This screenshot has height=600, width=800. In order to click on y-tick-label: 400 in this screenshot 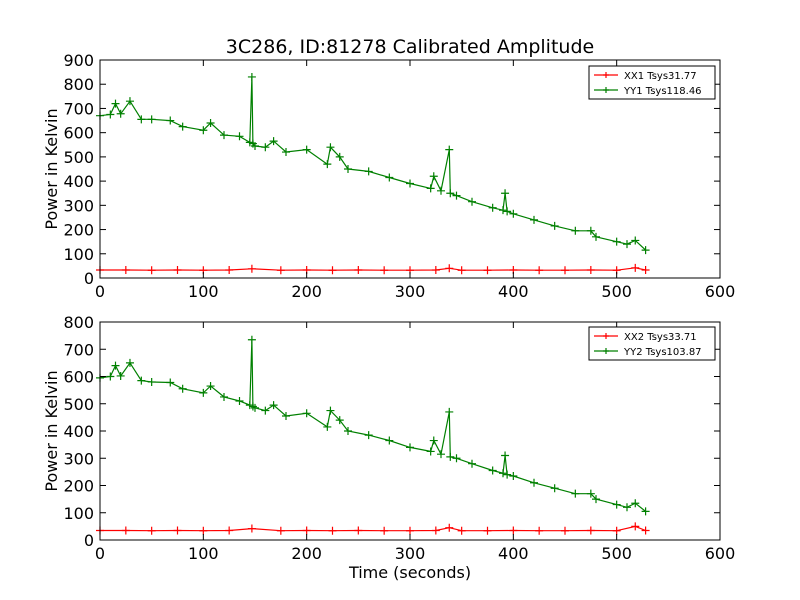, I will do `click(78, 431)`.